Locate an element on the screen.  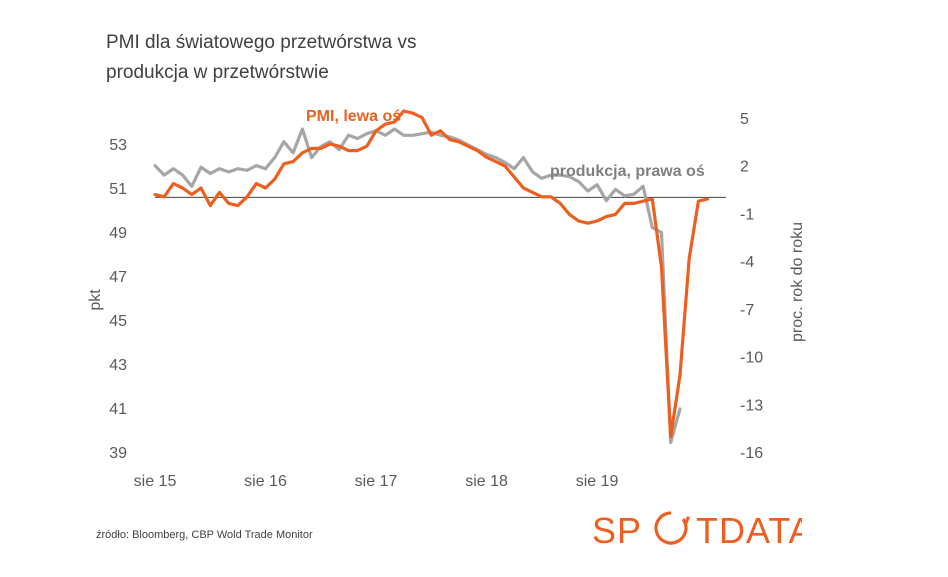
x-axis: sie 15 sie 16 sie 17 sie 18 sie 19 is located at coordinates (376, 481).